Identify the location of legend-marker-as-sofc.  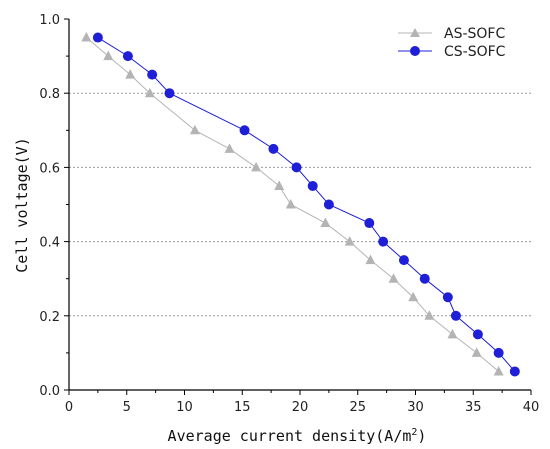
(415, 32).